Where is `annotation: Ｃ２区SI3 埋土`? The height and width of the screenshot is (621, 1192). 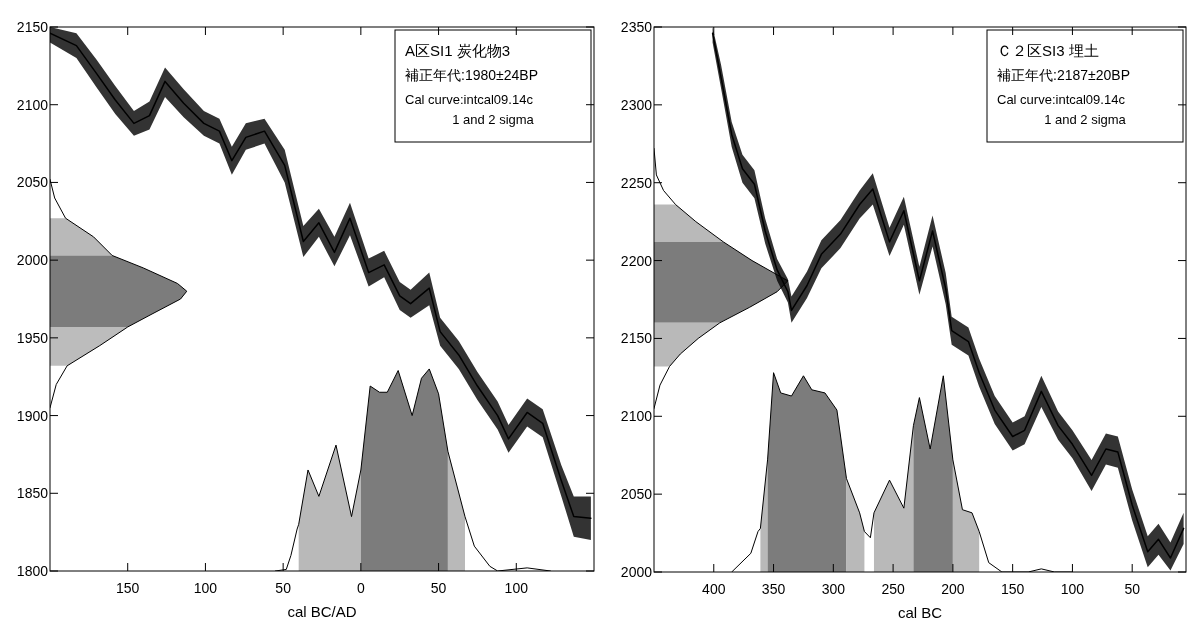 annotation: Ｃ２区SI3 埋土 is located at coordinates (1048, 50).